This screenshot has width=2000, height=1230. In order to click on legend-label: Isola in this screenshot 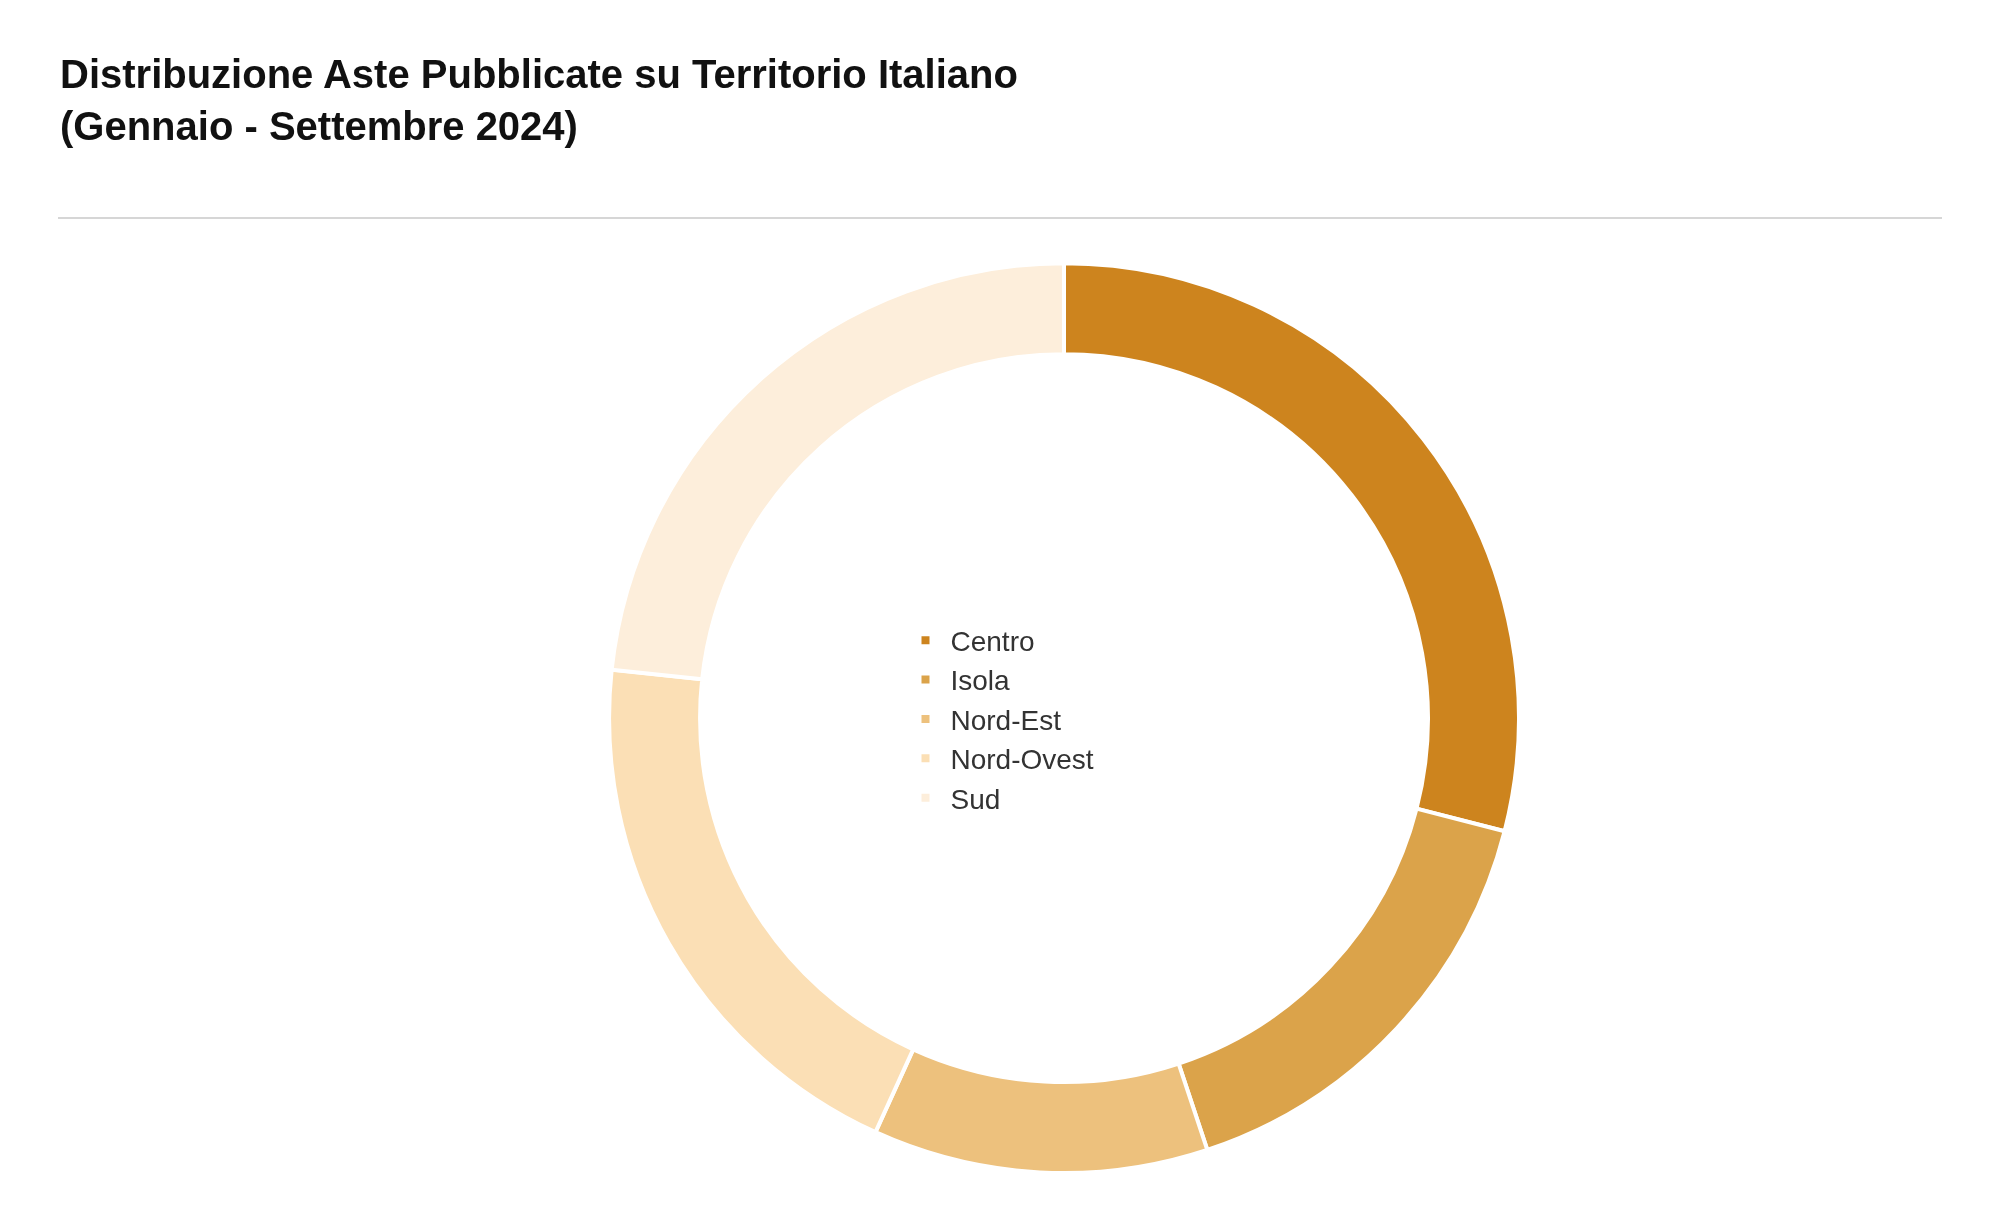, I will do `click(980, 681)`.